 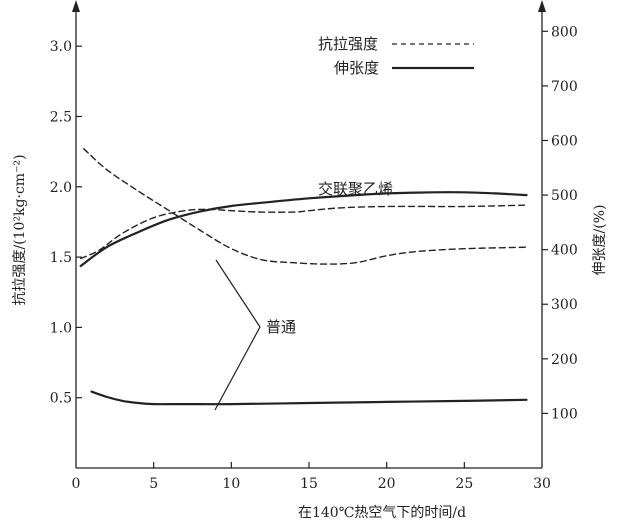 I want to click on x-tick-label: 10, so click(x=231, y=484).